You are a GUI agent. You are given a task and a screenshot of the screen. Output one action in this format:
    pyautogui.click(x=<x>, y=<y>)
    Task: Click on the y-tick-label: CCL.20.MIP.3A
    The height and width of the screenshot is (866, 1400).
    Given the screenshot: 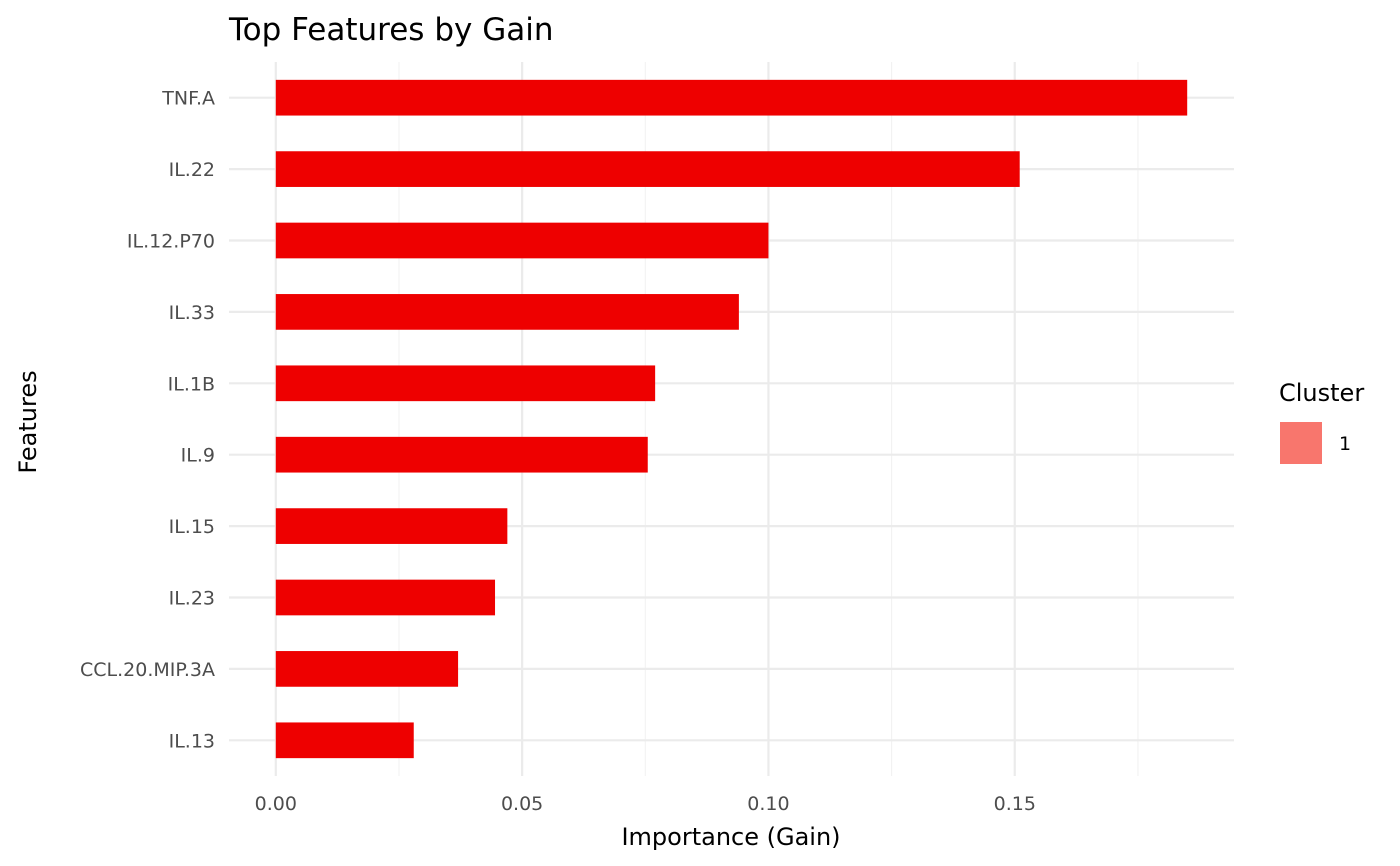 What is the action you would take?
    pyautogui.click(x=147, y=670)
    